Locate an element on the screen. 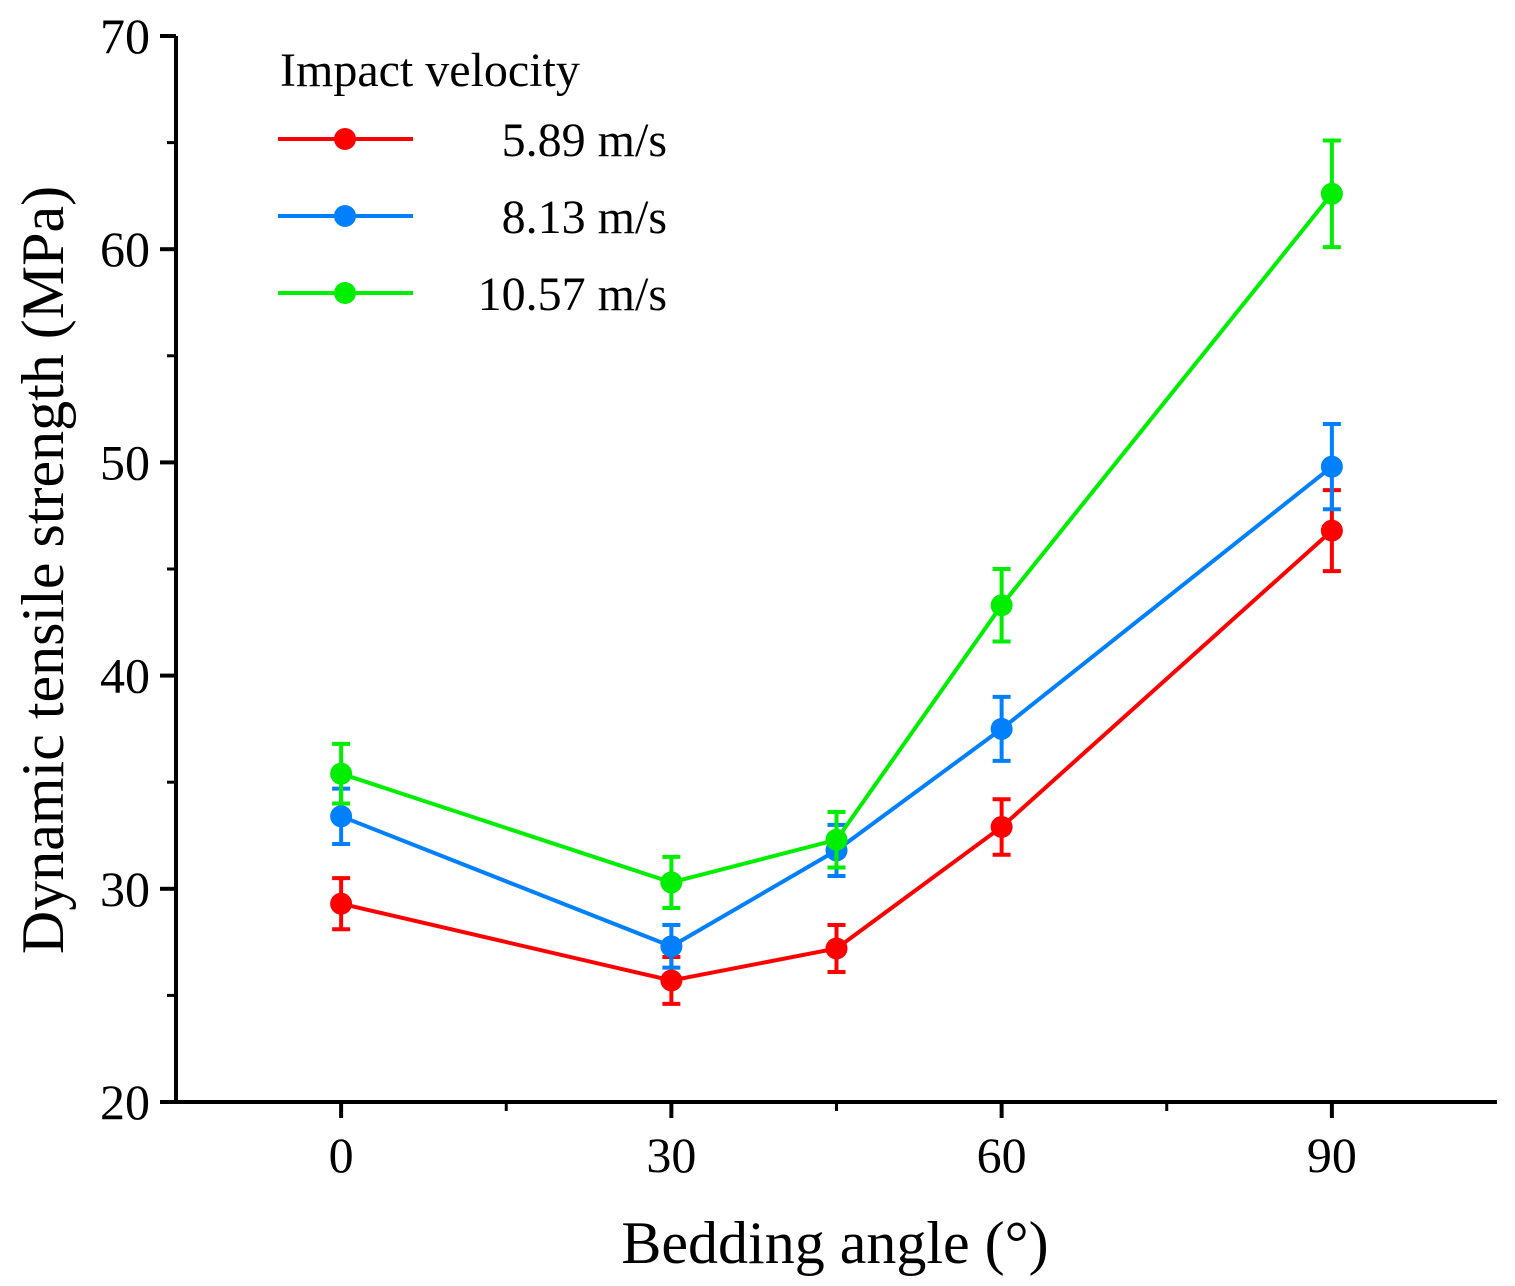 The height and width of the screenshot is (1286, 1515). y-tick-label: 30 is located at coordinates (125, 889).